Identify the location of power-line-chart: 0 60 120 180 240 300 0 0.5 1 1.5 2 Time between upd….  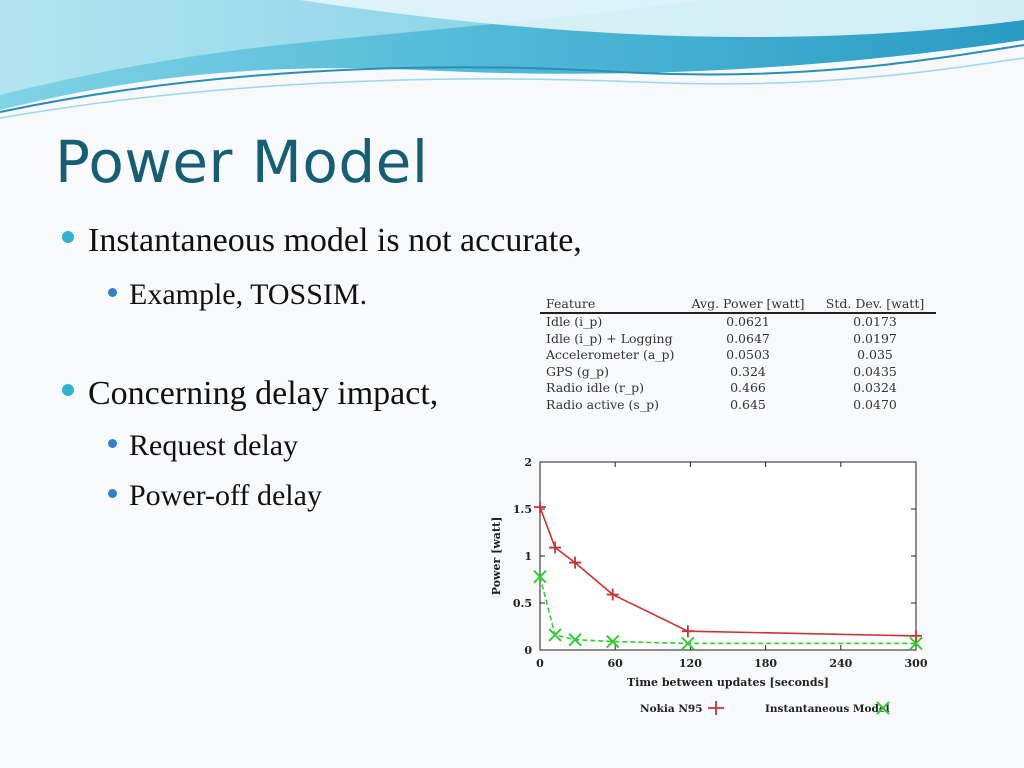
(709, 585).